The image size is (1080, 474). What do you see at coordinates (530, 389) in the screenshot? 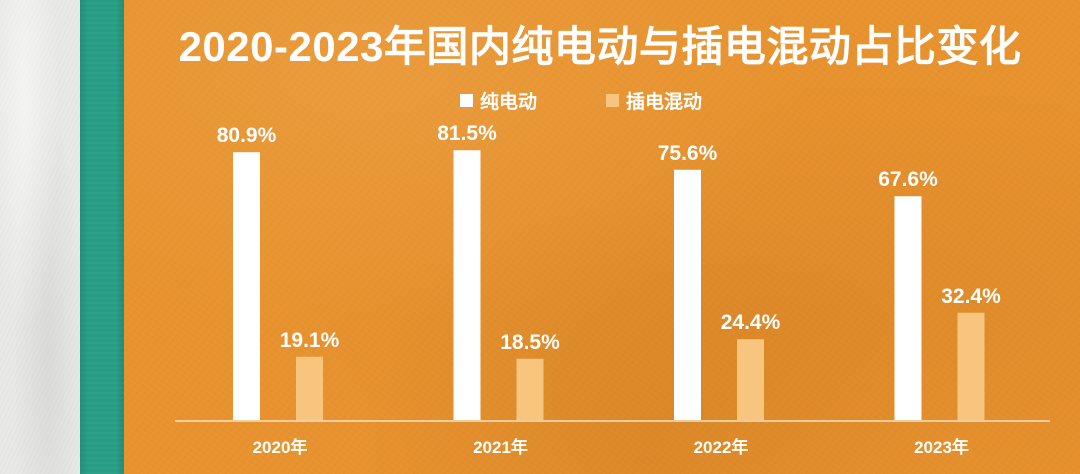
I see `bar-phev-2021` at bounding box center [530, 389].